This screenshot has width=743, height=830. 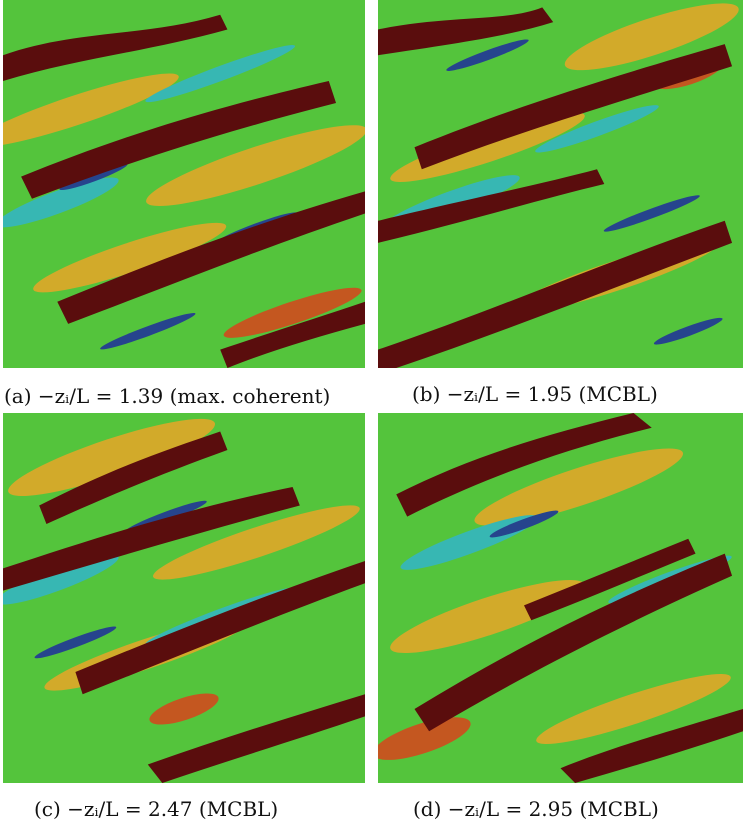 What do you see at coordinates (535, 394) in the screenshot?
I see `panel-b-caption: (b) −zᵢ/L = 1.95 (MCBL)` at bounding box center [535, 394].